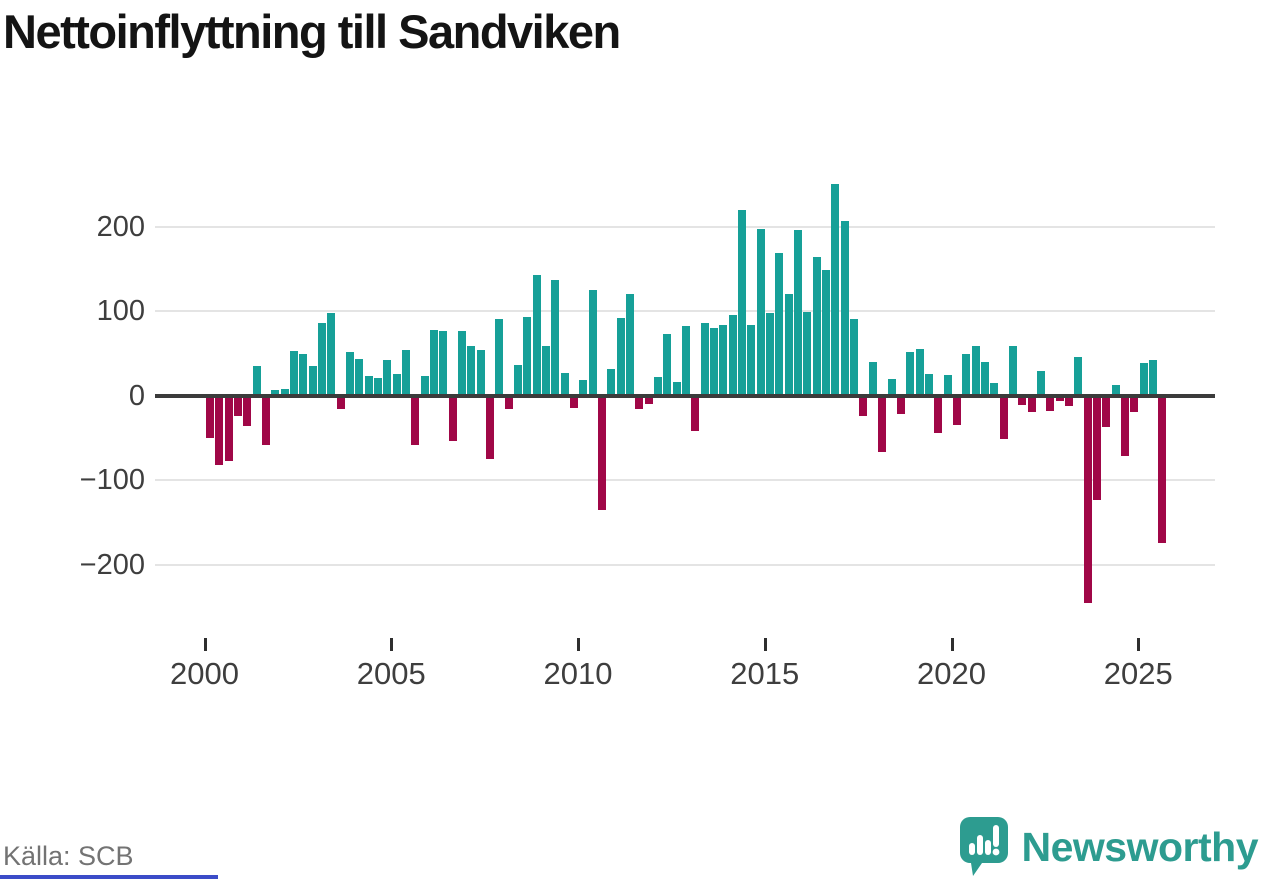 This screenshot has height=879, width=1262. I want to click on bar-2014Q2, so click(742, 302).